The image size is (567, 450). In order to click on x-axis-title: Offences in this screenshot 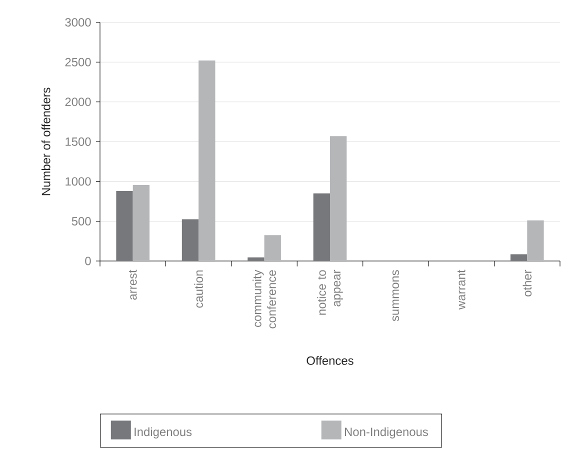, I will do `click(330, 360)`.